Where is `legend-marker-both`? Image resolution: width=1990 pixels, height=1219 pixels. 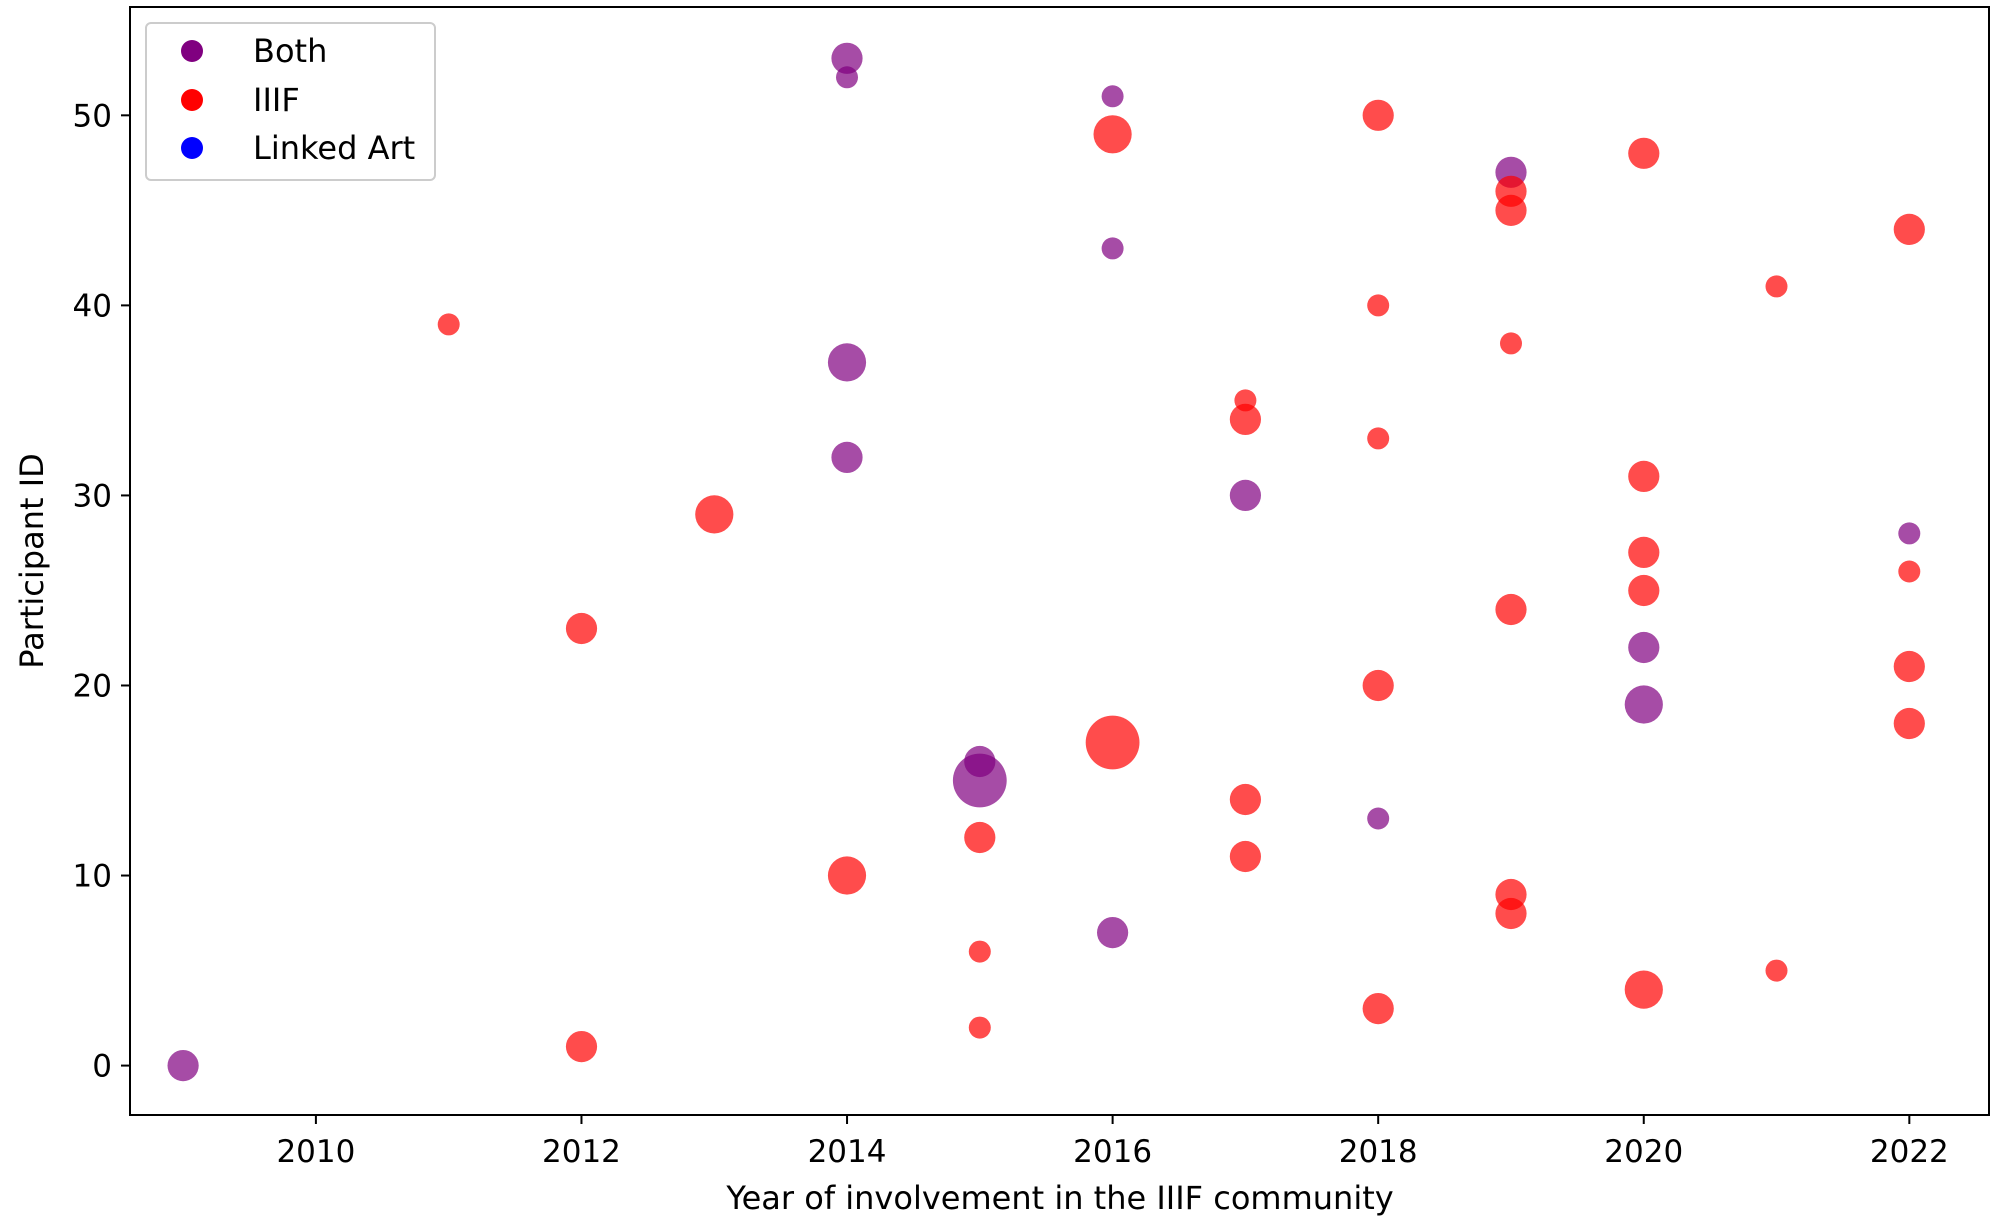 legend-marker-both is located at coordinates (192, 51).